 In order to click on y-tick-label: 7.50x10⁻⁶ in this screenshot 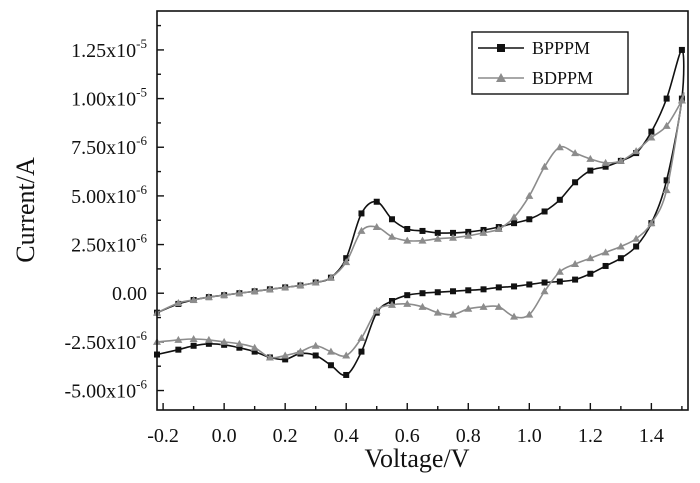, I will do `click(109, 146)`.